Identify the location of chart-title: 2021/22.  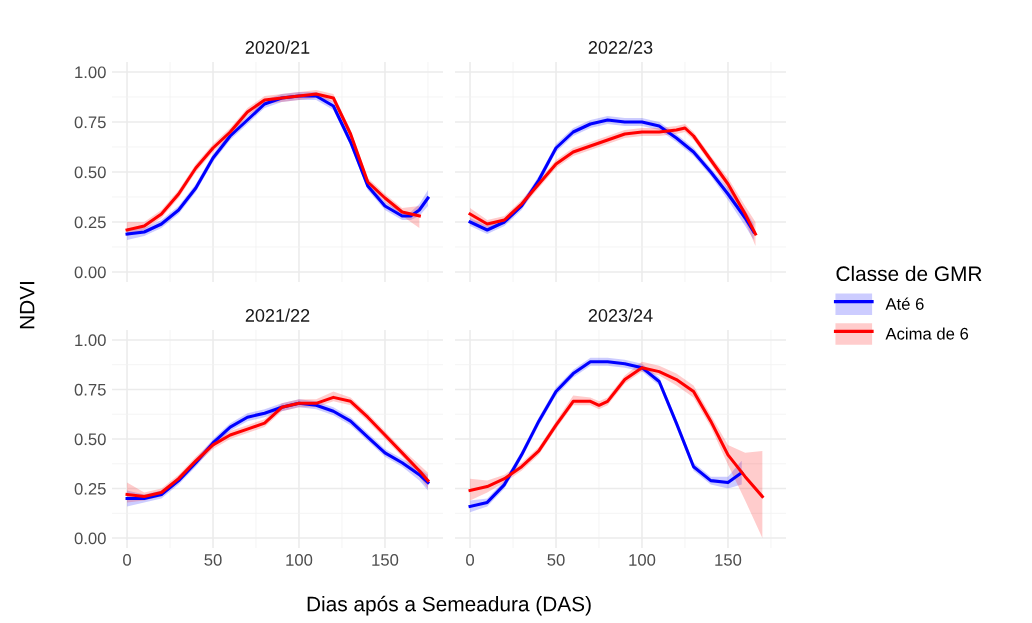
(277, 315).